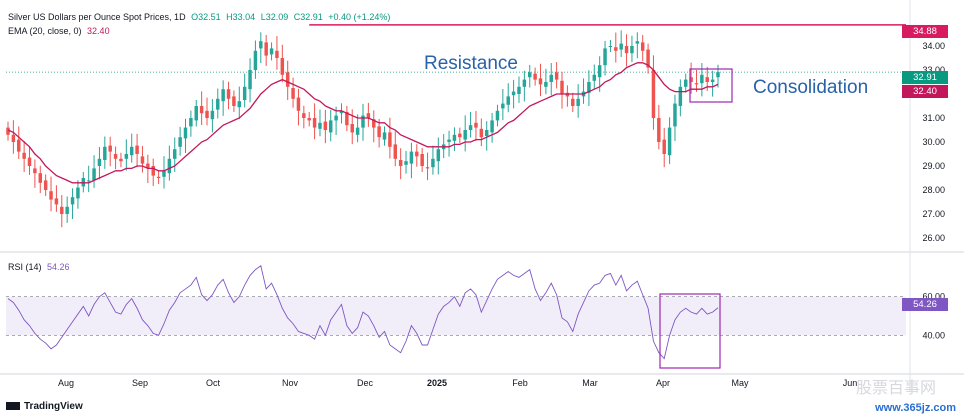  What do you see at coordinates (933, 118) in the screenshot?
I see `price-tick-label: 31.00` at bounding box center [933, 118].